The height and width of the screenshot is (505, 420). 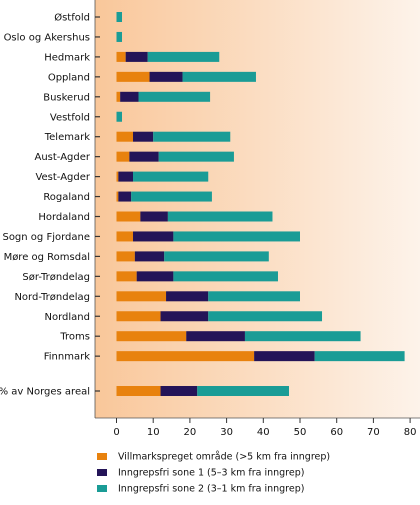 What do you see at coordinates (69, 77) in the screenshot?
I see `category-label: Oppland` at bounding box center [69, 77].